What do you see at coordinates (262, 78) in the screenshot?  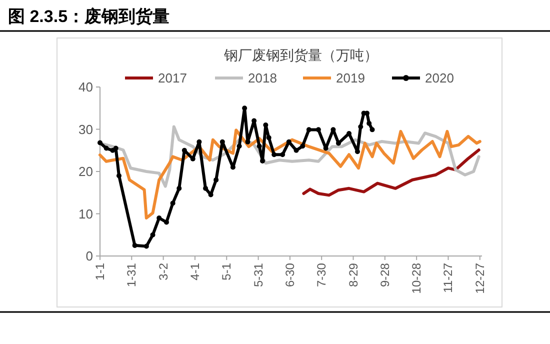 I see `legend-label: 2018` at bounding box center [262, 78].